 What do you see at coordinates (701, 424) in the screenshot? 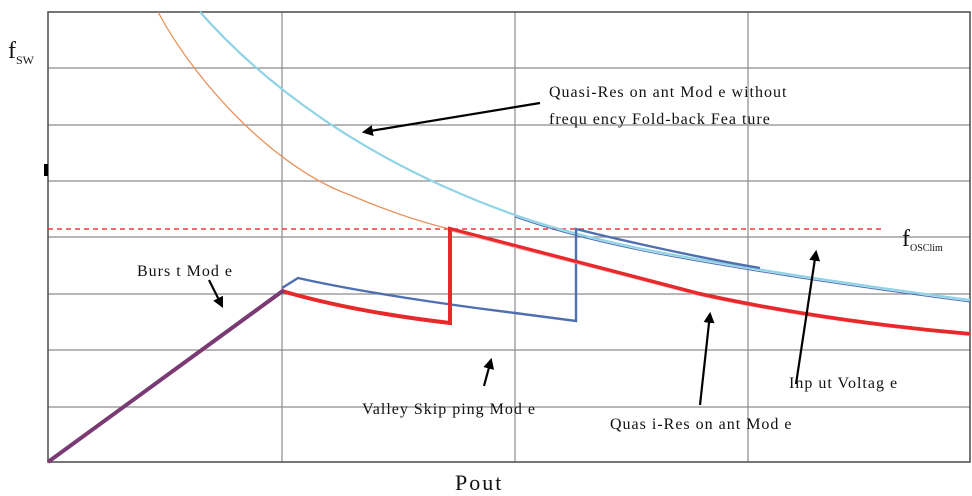
I see `quasi-resonant-label: Quas i-Res on ant Mod e` at bounding box center [701, 424].